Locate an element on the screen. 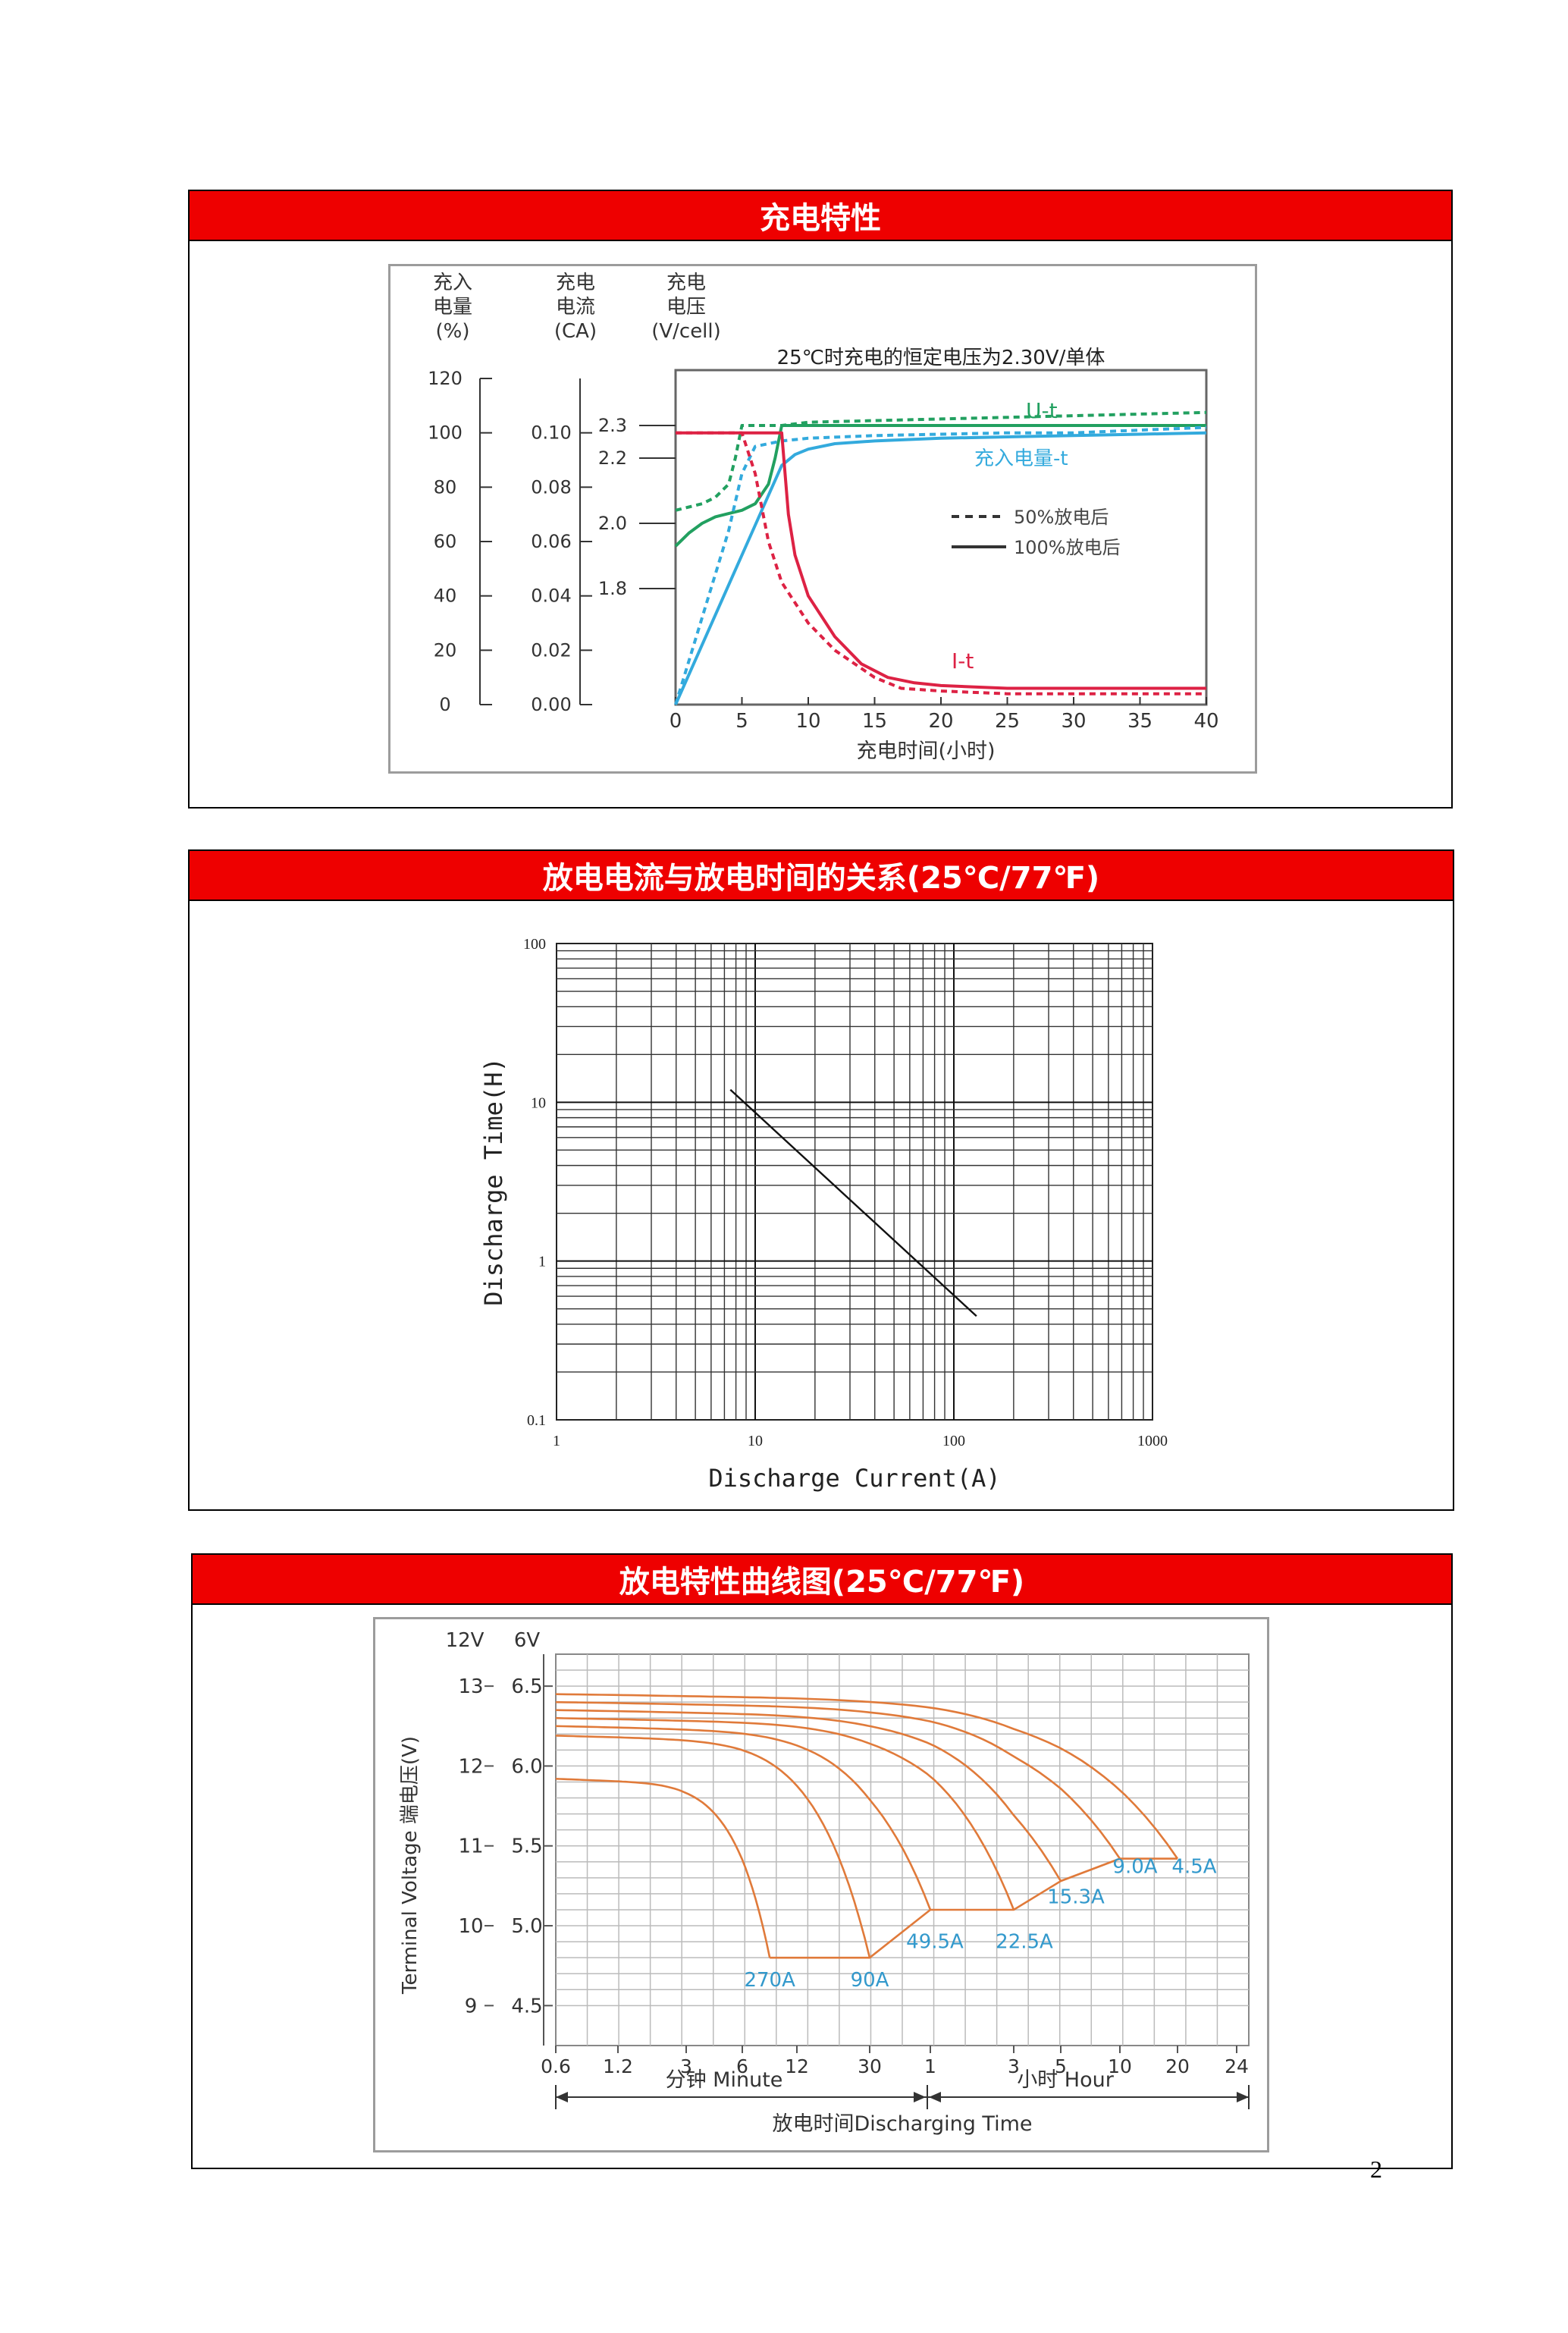  charge-current-tick-label: 0.08 is located at coordinates (551, 487).